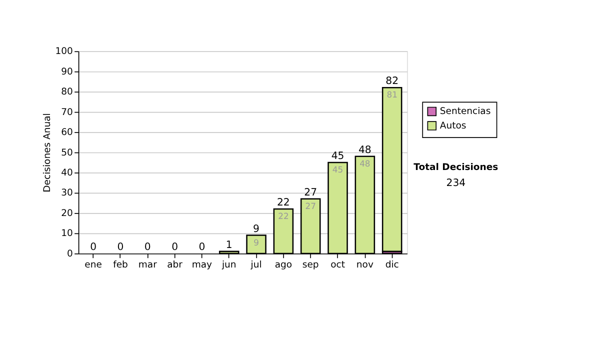 This screenshot has height=340, width=600. What do you see at coordinates (67, 72) in the screenshot?
I see `y-tick-label: 90` at bounding box center [67, 72].